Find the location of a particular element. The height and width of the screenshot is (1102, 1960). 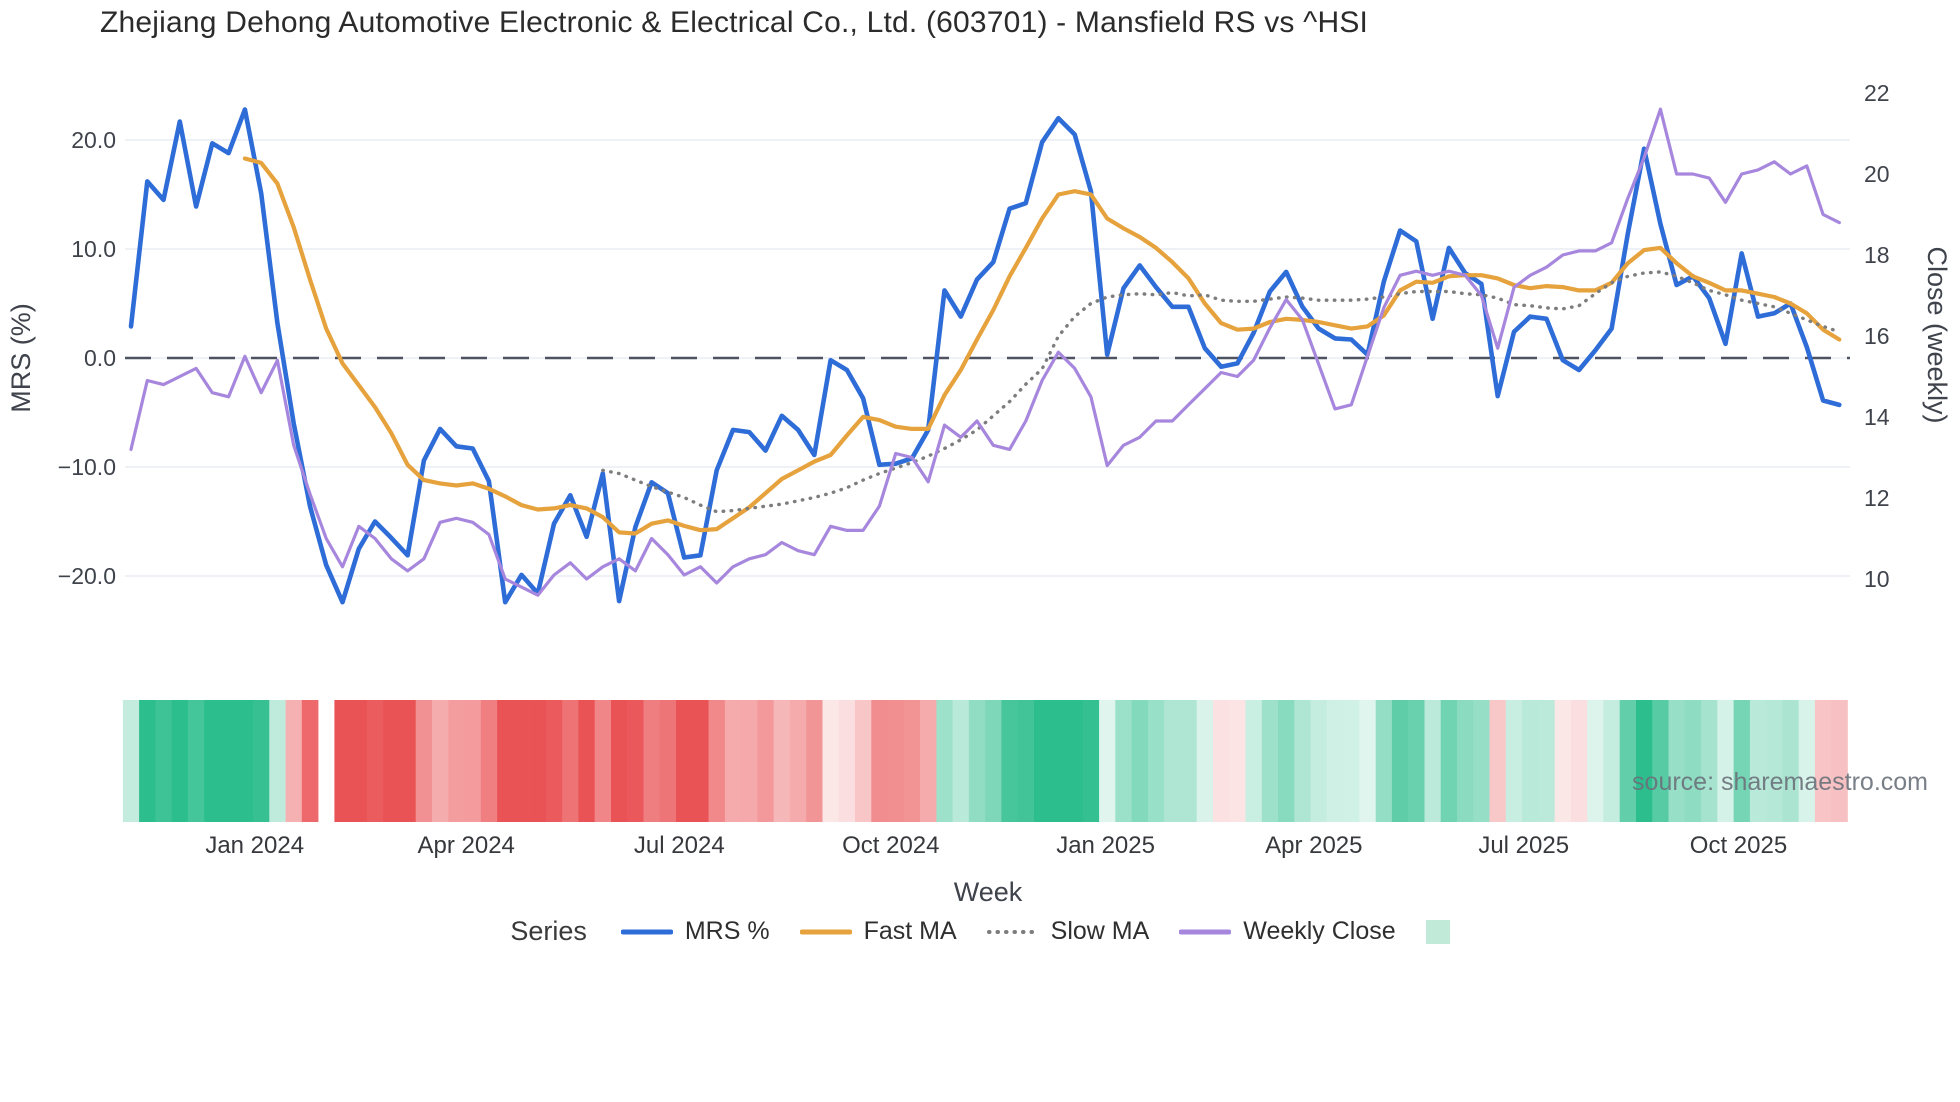

legend-item-fast-ma: Fast MA is located at coordinates (878, 931).